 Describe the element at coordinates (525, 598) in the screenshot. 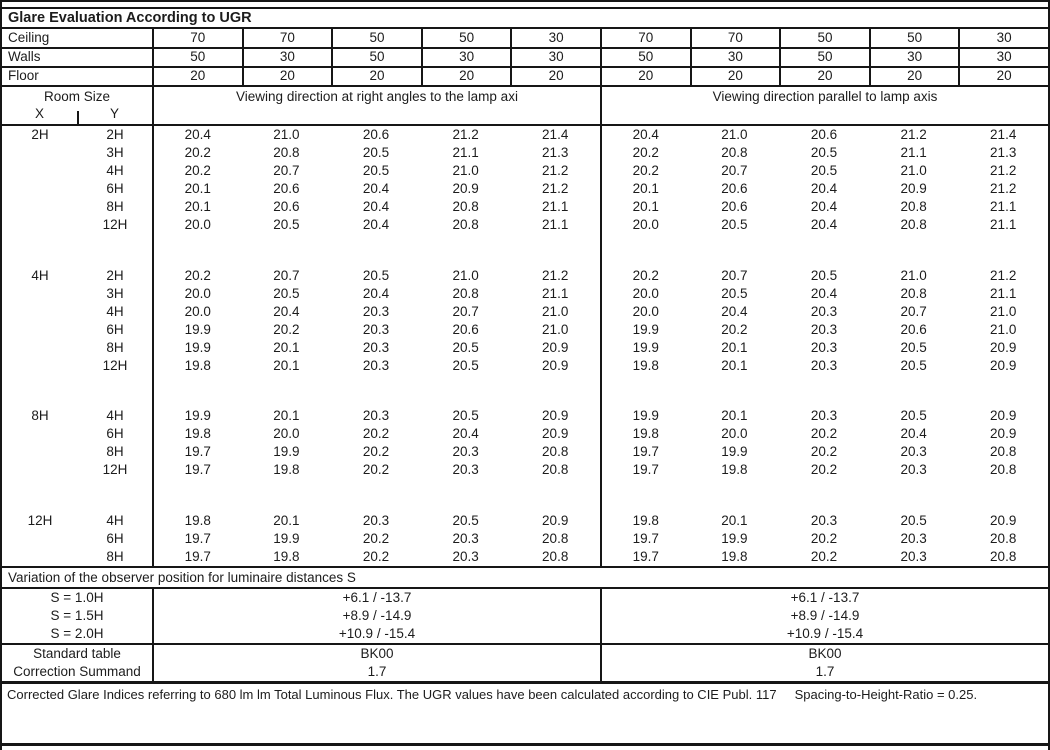

I see `observer-variation-row: S = 1.0H +6.1 / -13.7 +6.1 / -13.7` at that location.